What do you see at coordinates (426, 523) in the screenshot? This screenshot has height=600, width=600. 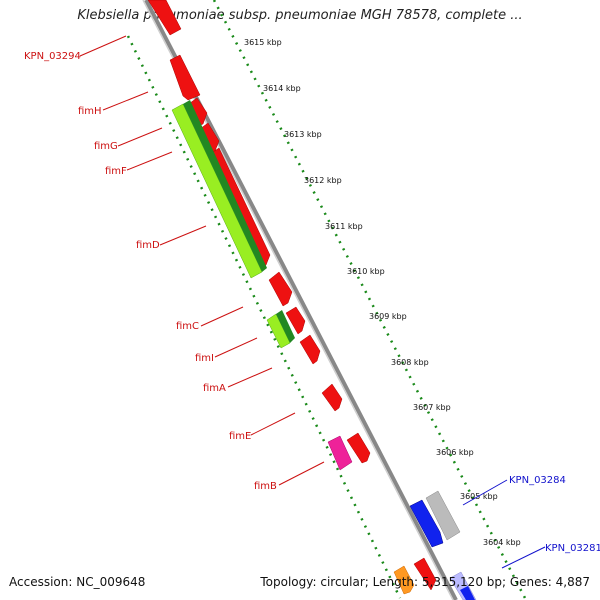 I see `gene-KPN_03284-blue` at bounding box center [426, 523].